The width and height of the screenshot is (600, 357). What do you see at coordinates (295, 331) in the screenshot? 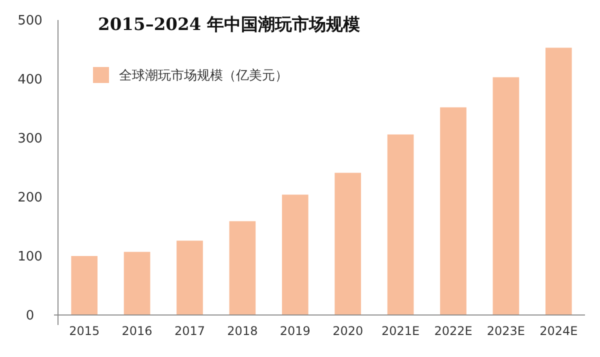
I see `x-tick-label: 2019` at bounding box center [295, 331].